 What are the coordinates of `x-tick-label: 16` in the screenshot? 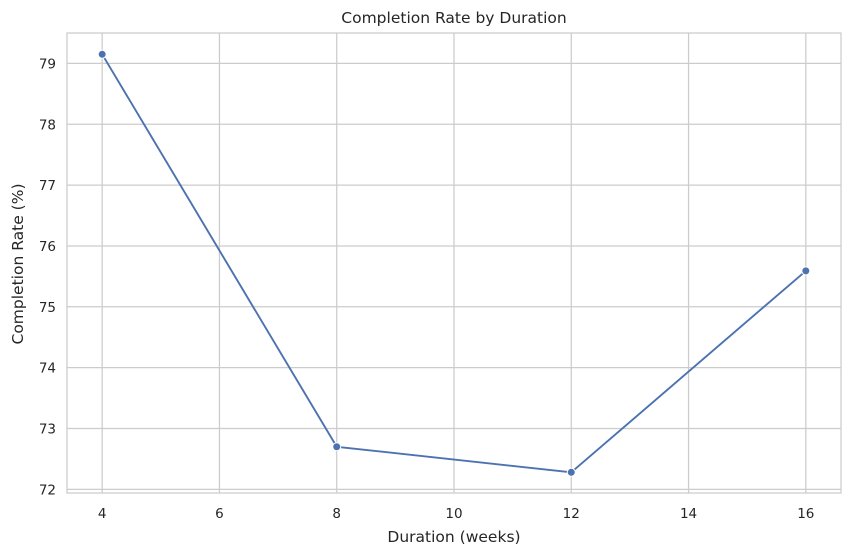 It's located at (805, 514).